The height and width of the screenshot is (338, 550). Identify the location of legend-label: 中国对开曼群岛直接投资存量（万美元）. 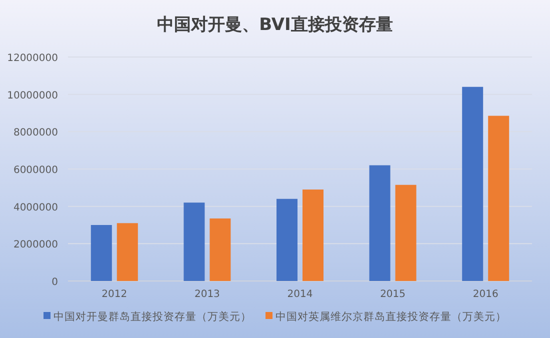
(153, 316).